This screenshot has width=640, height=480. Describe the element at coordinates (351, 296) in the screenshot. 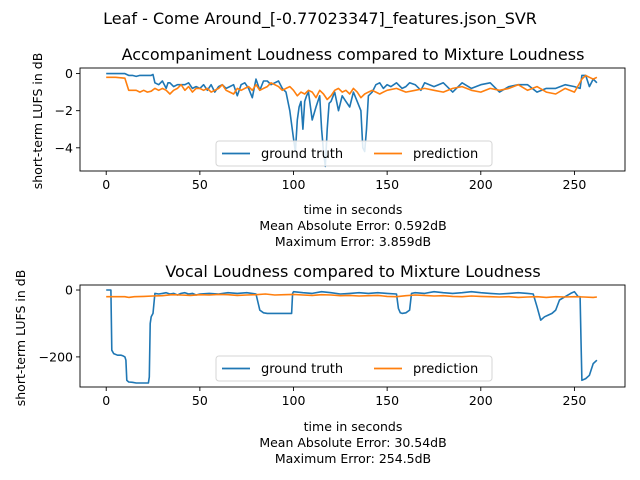

I see `vocal-series-prediction-line` at that location.